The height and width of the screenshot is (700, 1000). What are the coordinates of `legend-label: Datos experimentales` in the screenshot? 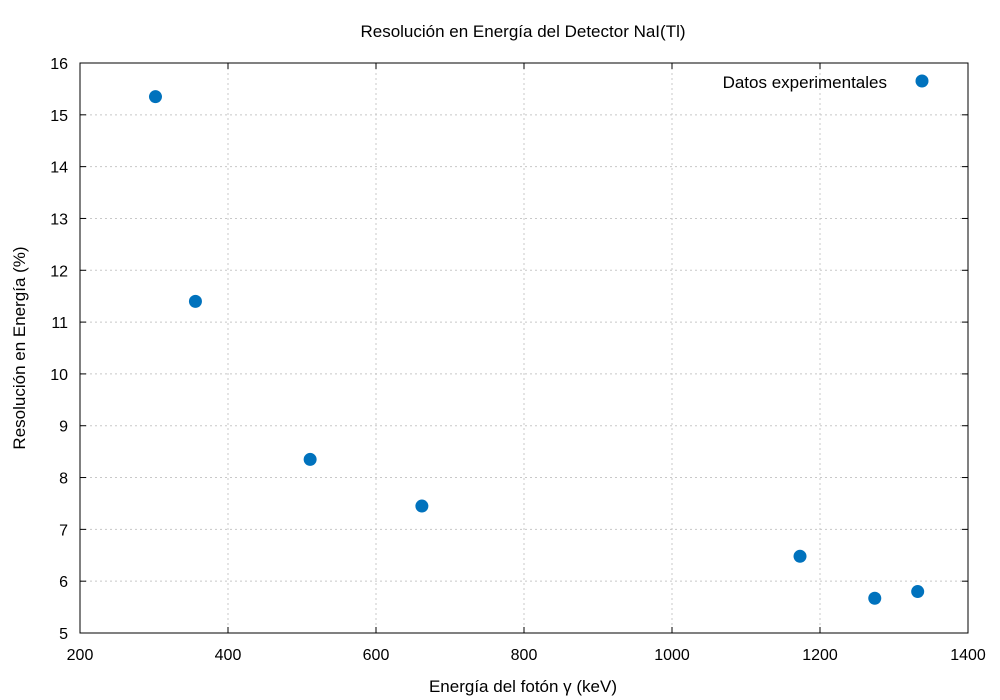 It's located at (805, 82).